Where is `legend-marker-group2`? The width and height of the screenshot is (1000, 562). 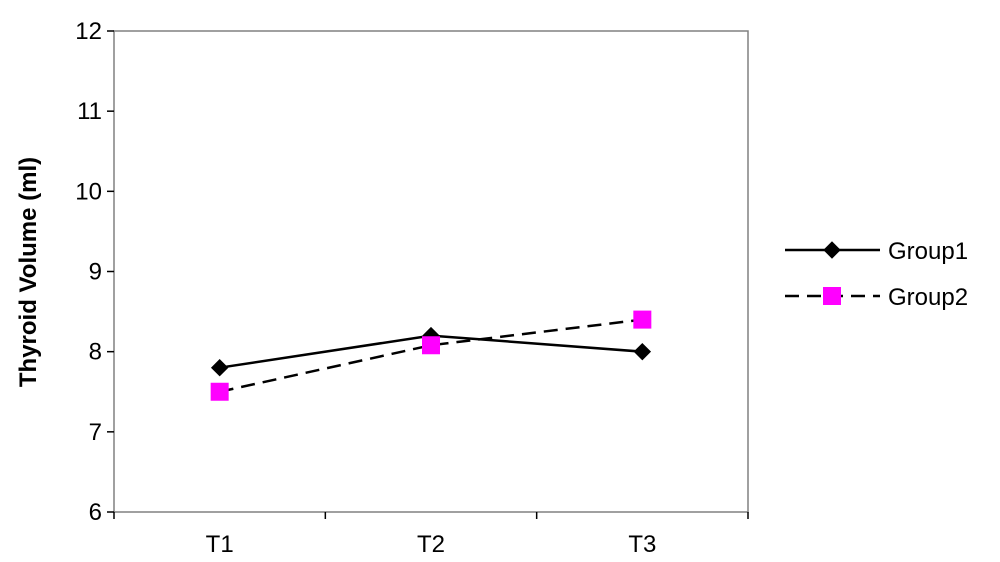
legend-marker-group2 is located at coordinates (832, 296).